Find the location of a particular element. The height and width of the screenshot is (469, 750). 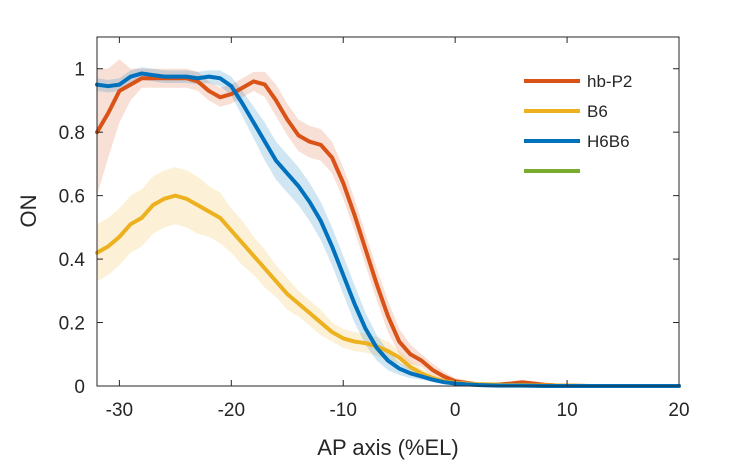

y-tick-label: 1 is located at coordinates (79, 70).